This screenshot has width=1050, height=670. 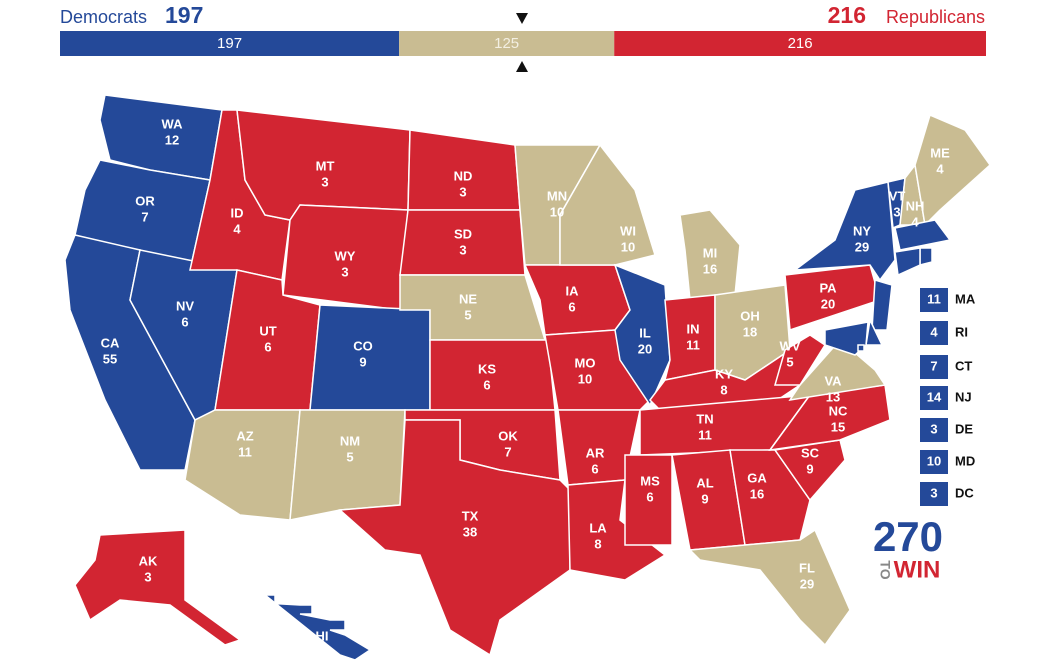 What do you see at coordinates (833, 396) in the screenshot?
I see `state-votes: 13` at bounding box center [833, 396].